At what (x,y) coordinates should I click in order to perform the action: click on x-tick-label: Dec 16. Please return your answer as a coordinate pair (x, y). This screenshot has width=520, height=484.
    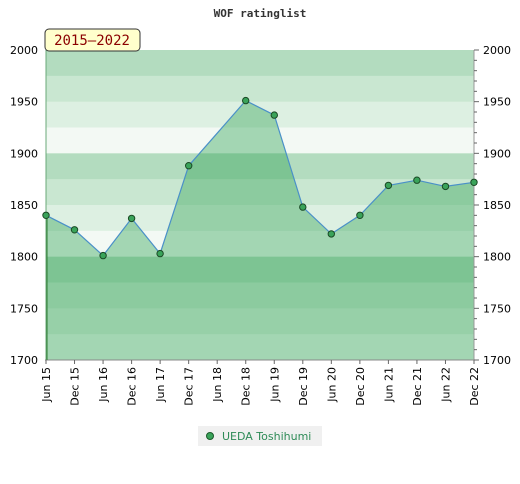
    Looking at the image, I should click on (132, 386).